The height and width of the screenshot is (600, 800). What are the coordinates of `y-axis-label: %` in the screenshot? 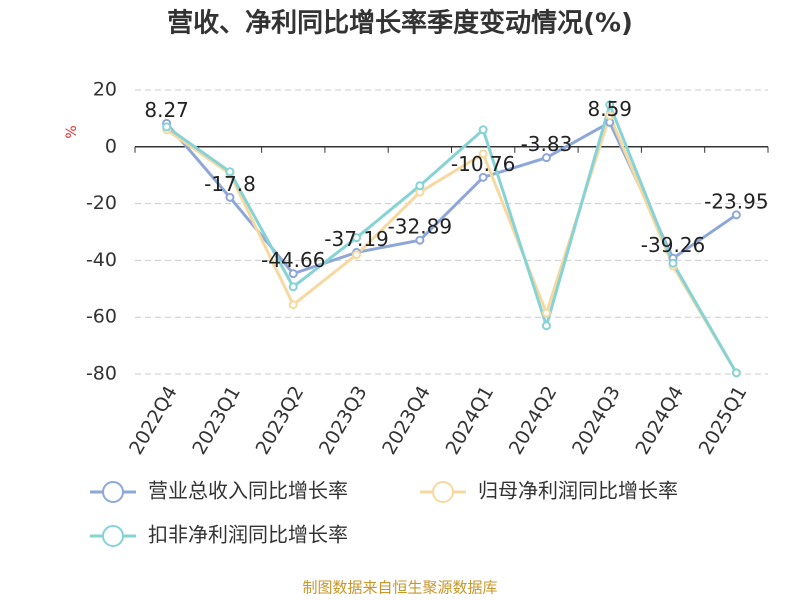 It's located at (72, 131).